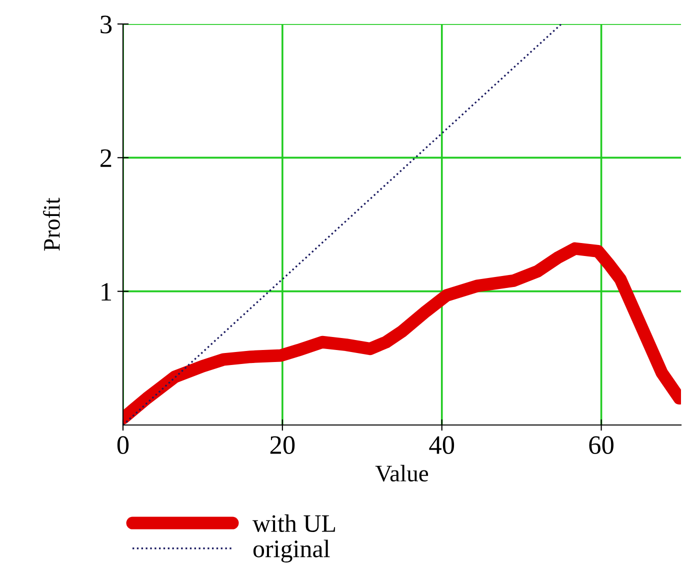 Image resolution: width=690 pixels, height=580 pixels. Describe the element at coordinates (106, 25) in the screenshot. I see `y-tick-label: 3` at that location.